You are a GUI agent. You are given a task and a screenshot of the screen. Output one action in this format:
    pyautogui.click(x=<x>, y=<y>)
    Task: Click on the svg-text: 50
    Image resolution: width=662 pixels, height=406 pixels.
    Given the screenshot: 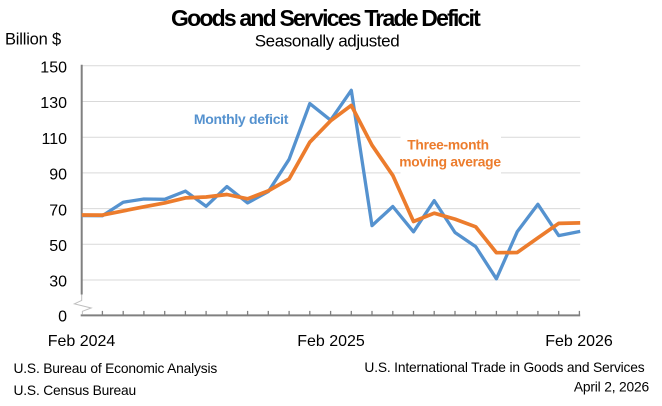 What is the action you would take?
    pyautogui.click(x=58, y=246)
    